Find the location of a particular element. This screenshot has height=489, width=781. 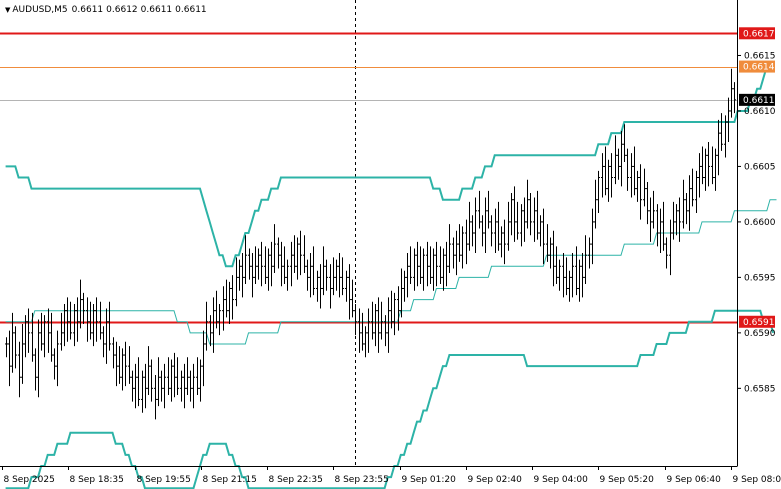

current-price-tag-bg is located at coordinates (757, 99).